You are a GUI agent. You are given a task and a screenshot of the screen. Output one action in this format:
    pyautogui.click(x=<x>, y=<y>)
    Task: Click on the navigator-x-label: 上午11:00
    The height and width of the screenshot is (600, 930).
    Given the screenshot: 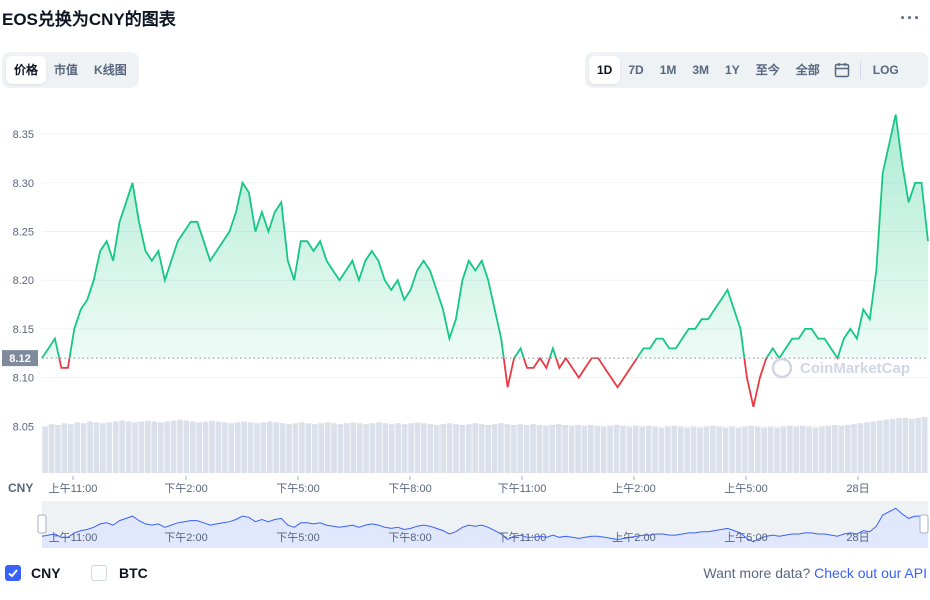 What is the action you would take?
    pyautogui.click(x=73, y=537)
    